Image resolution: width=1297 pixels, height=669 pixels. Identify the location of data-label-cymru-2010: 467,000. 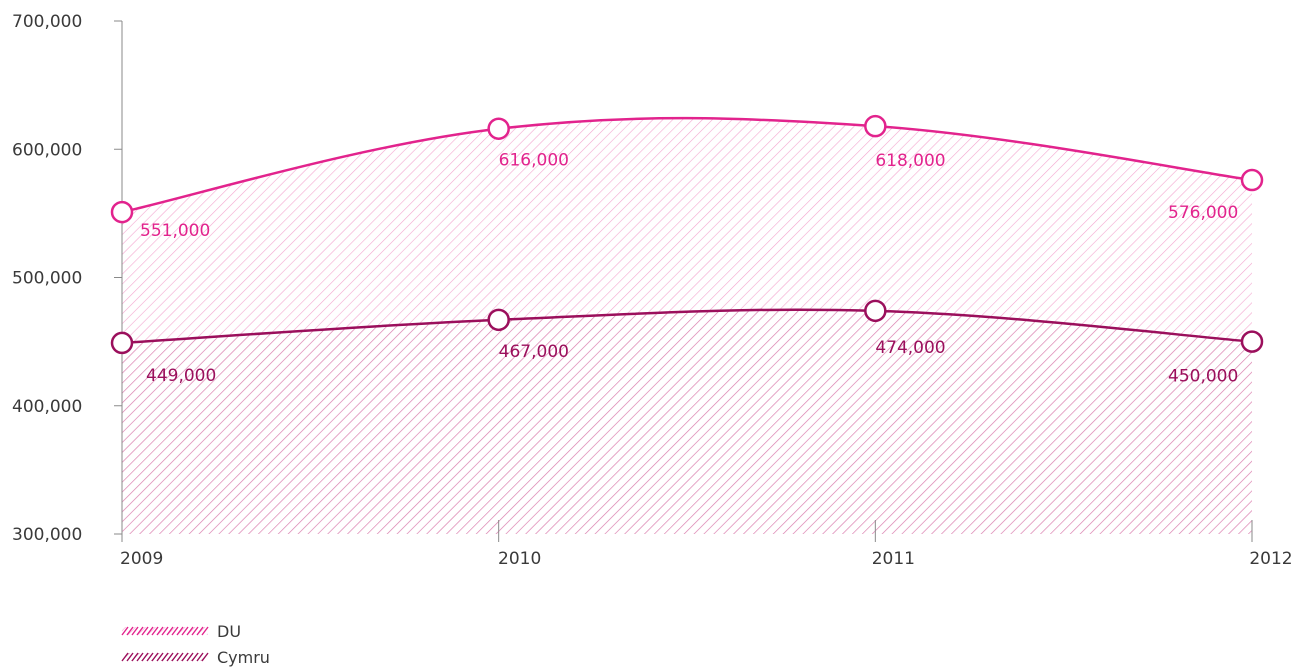
(534, 352).